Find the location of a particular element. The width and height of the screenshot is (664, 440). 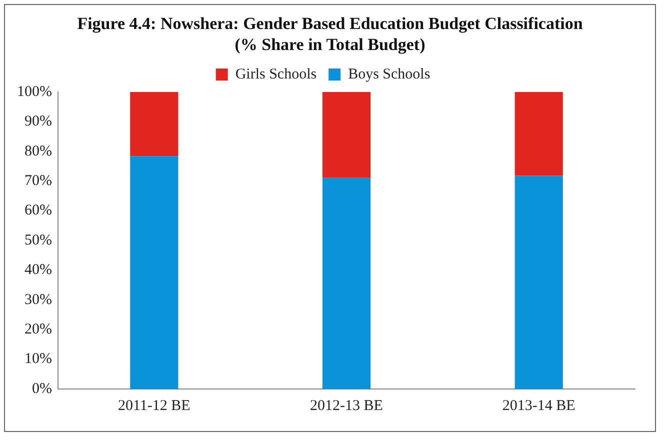

chart-title: Figure 4.4: Nowshera: Gender Based Education Budget Classification (% Share in Total Budget) is located at coordinates (330, 34).